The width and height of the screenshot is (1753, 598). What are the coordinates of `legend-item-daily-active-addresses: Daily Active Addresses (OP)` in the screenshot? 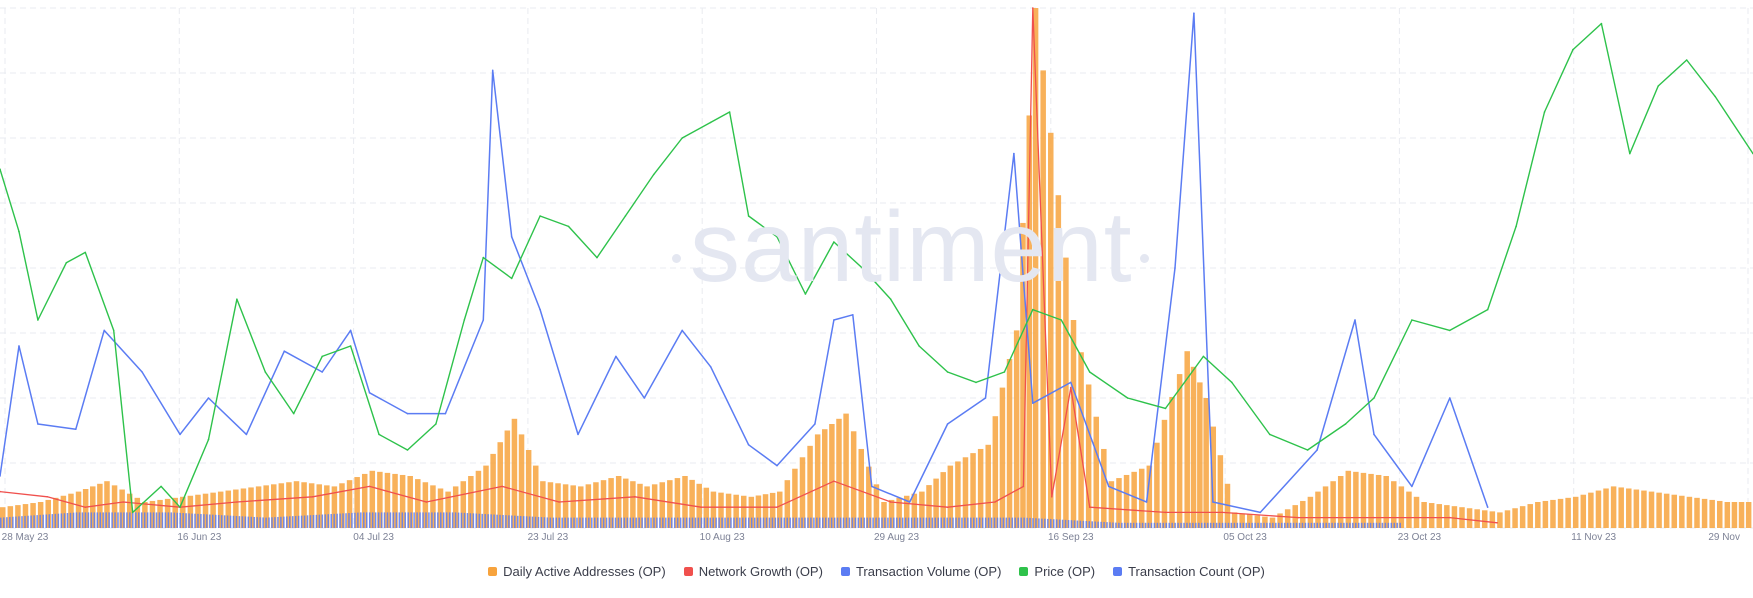 It's located at (577, 571).